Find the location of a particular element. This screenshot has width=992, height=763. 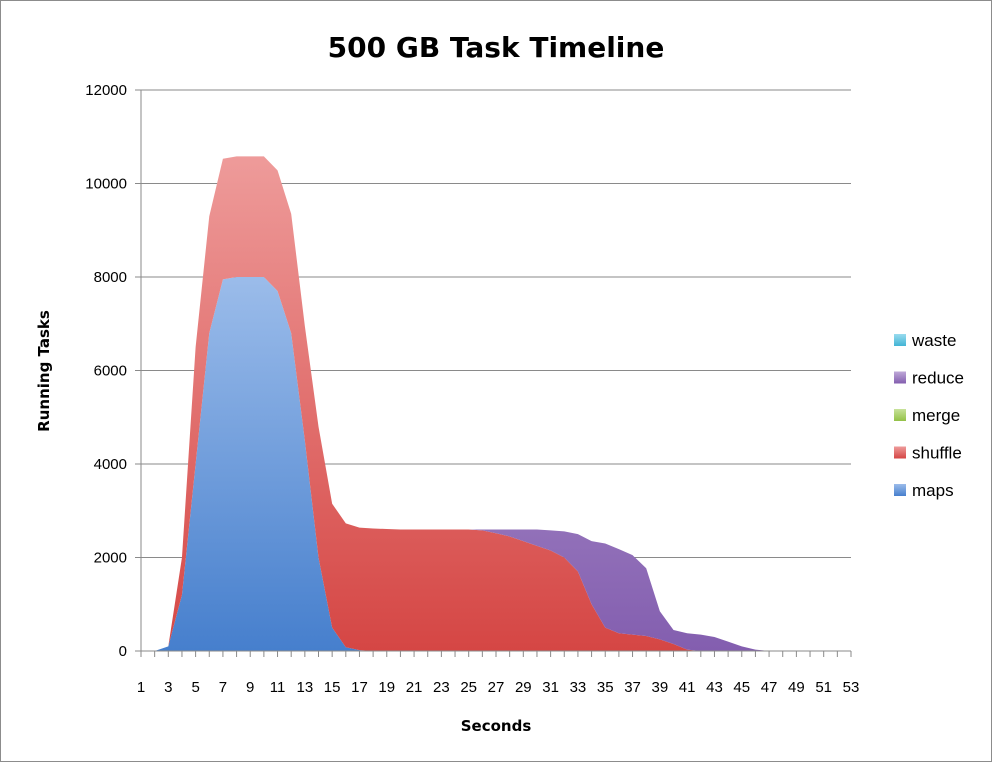

x-tick-label: 1 is located at coordinates (141, 687).